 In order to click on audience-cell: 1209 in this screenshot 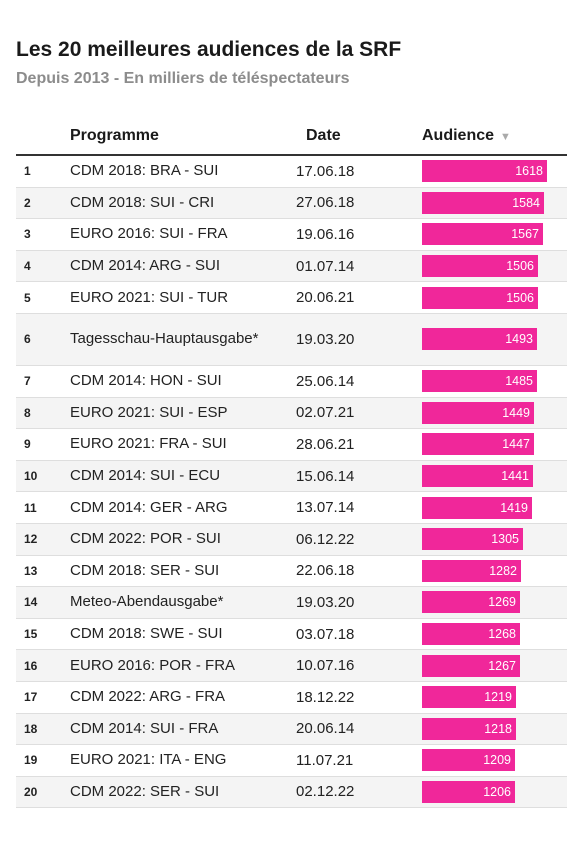, I will do `click(494, 760)`.